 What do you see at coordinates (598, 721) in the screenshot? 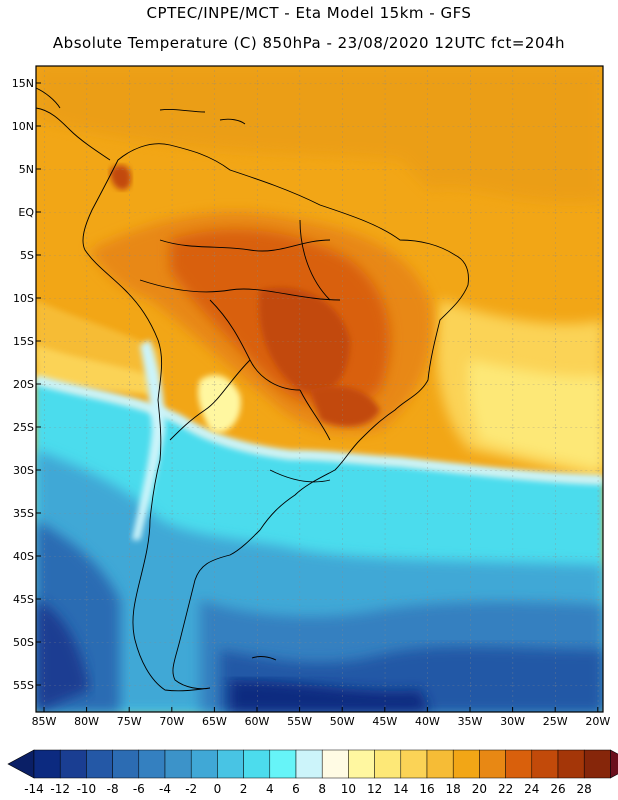
I see `longitude-label: 20W` at bounding box center [598, 721].